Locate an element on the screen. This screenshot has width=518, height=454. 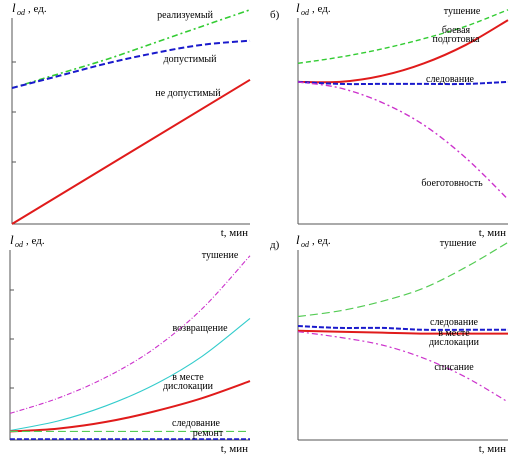
series-label-2: допустимый is located at coordinates (191, 59).